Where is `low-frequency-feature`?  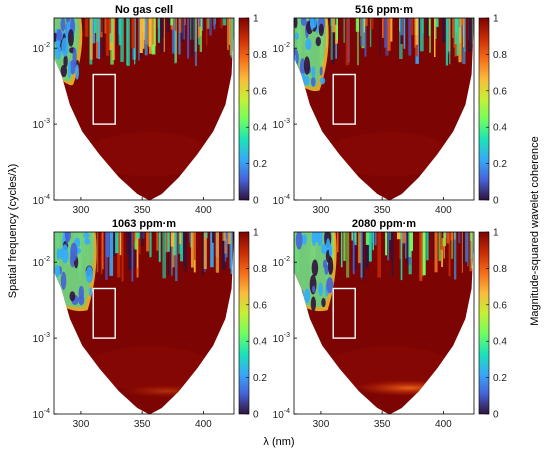 low-frequency-feature is located at coordinates (409, 388).